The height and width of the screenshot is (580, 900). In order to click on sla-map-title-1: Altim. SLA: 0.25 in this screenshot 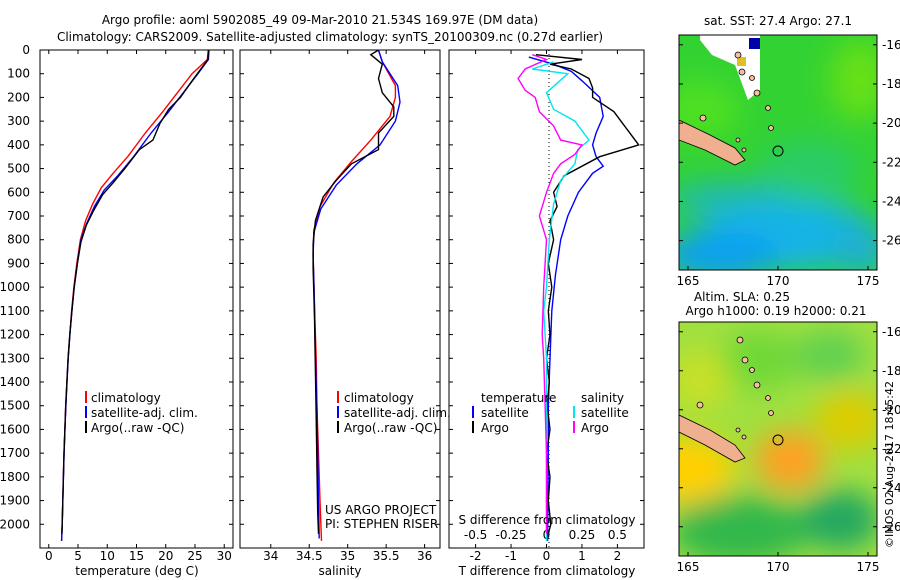, I will do `click(742, 297)`.